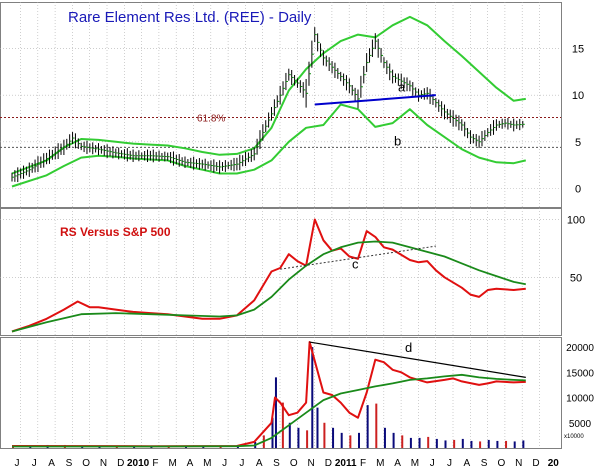 The image size is (600, 472). Describe the element at coordinates (190, 17) in the screenshot. I see `price-chart-title: Rare Element Res Ltd. (REE) - Daily` at that location.